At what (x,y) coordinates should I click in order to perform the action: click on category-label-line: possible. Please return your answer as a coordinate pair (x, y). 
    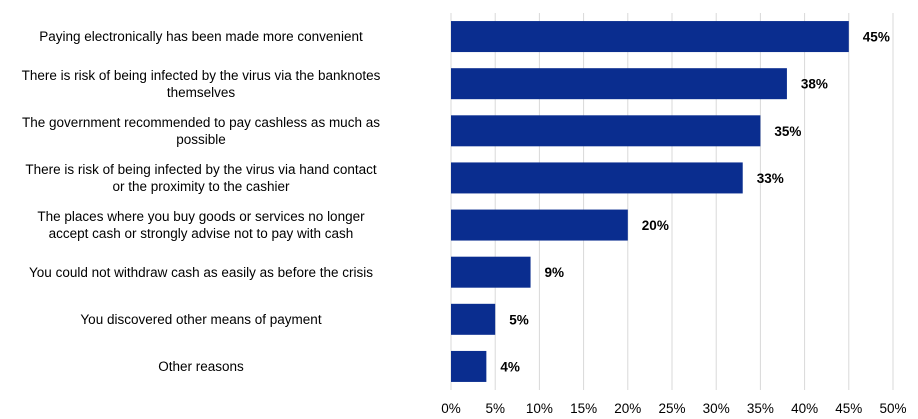
    Looking at the image, I should click on (201, 139).